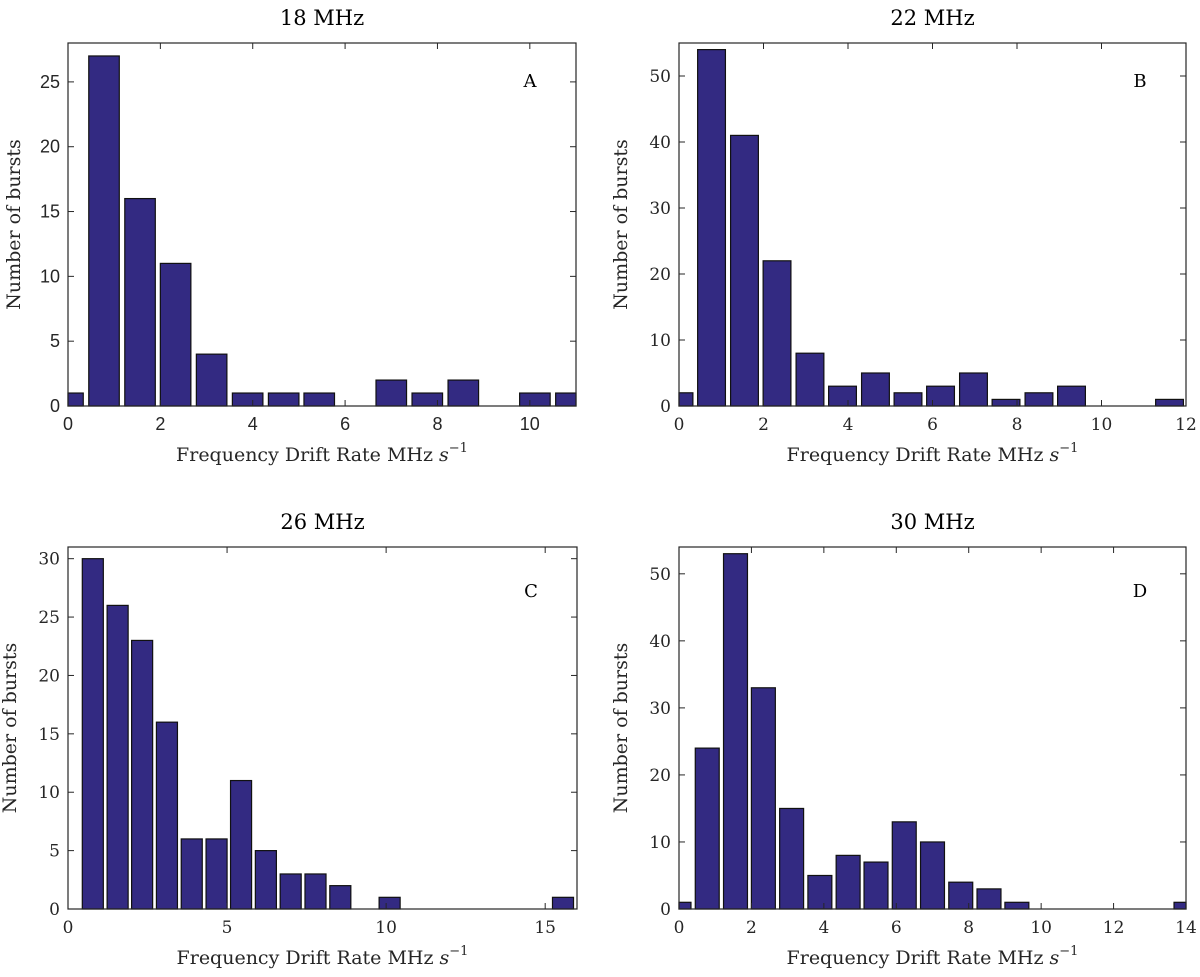 The width and height of the screenshot is (1200, 977). What do you see at coordinates (50, 82) in the screenshot?
I see `y-tick-label: 25` at bounding box center [50, 82].